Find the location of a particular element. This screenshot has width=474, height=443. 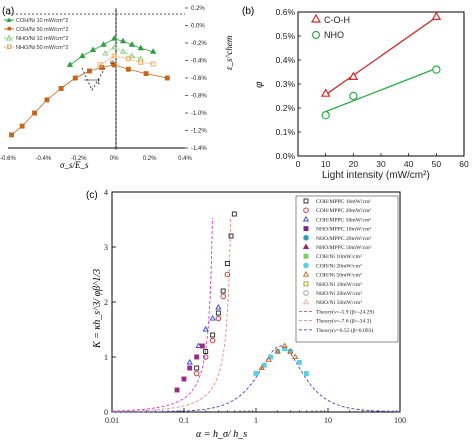

panel-b-x-tick-label: 50 is located at coordinates (437, 164).